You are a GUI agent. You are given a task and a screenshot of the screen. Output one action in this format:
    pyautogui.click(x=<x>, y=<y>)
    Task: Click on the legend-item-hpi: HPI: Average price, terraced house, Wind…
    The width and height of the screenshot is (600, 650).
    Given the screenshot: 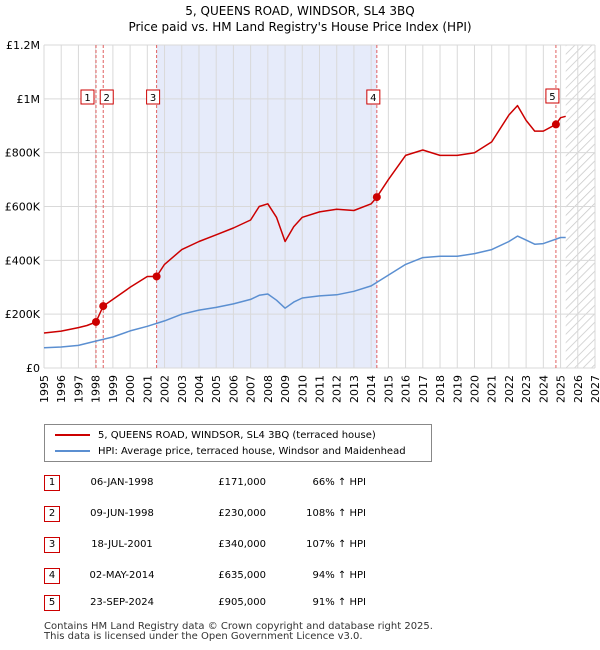 What is the action you would take?
    pyautogui.click(x=230, y=452)
    